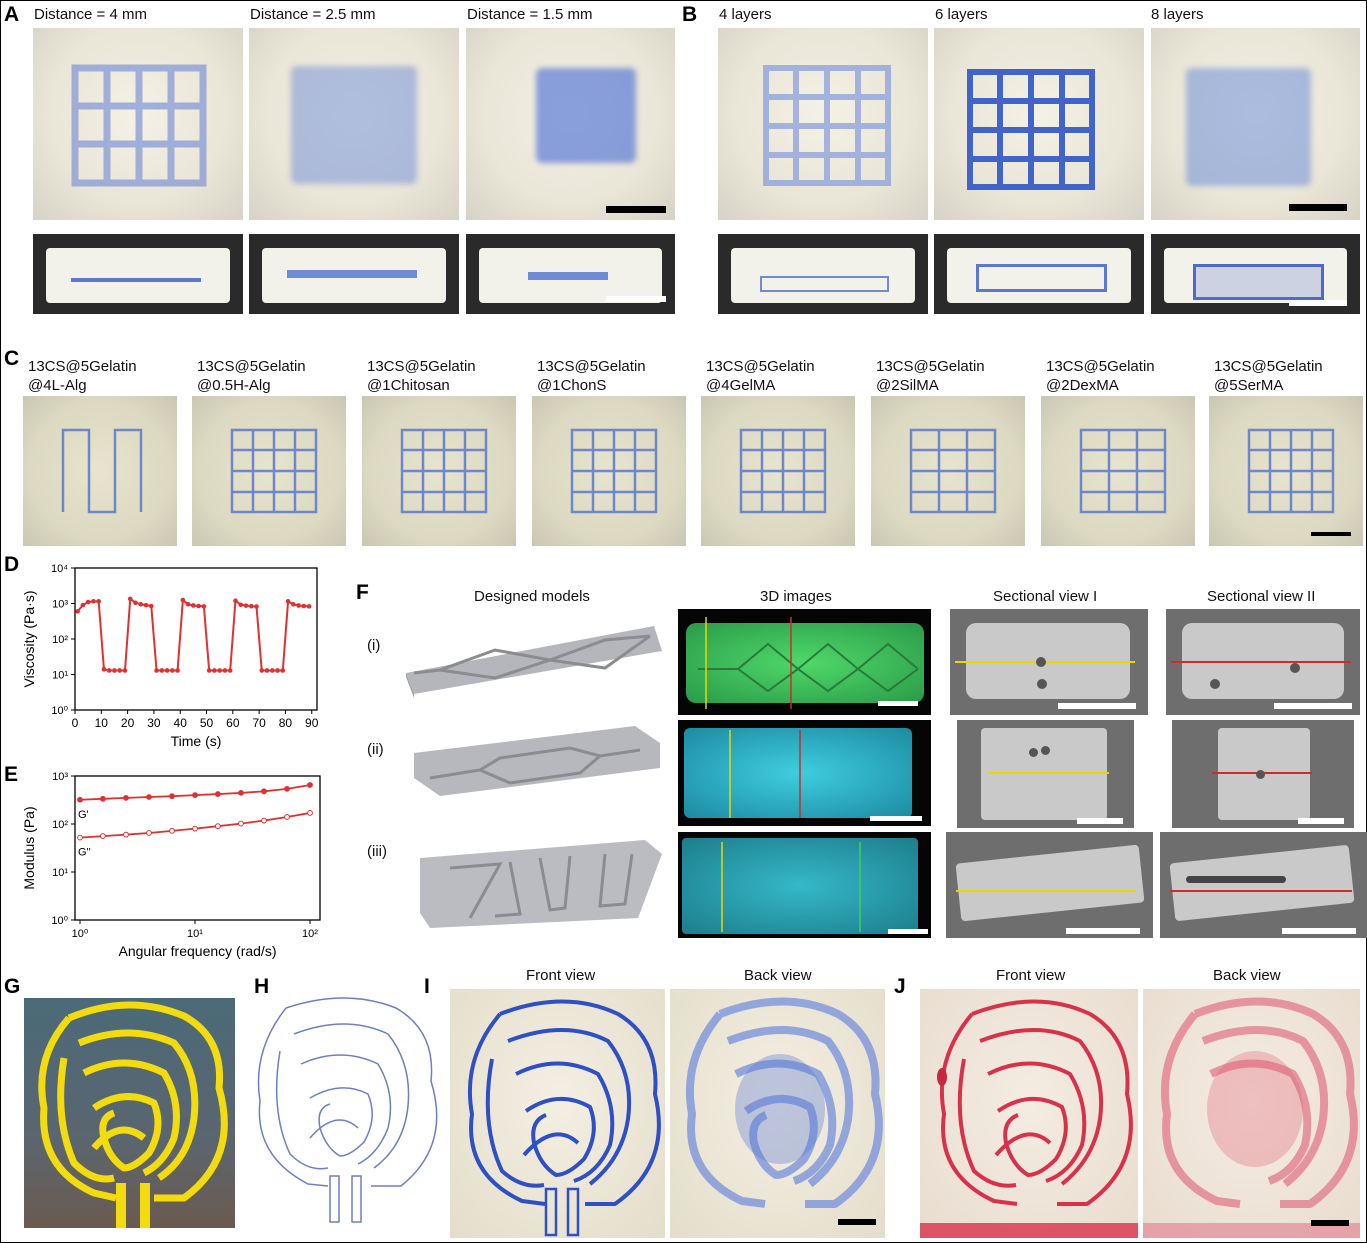 The height and width of the screenshot is (1243, 1367). Describe the element at coordinates (690, 14) in the screenshot. I see `panel-label-b: B` at that location.